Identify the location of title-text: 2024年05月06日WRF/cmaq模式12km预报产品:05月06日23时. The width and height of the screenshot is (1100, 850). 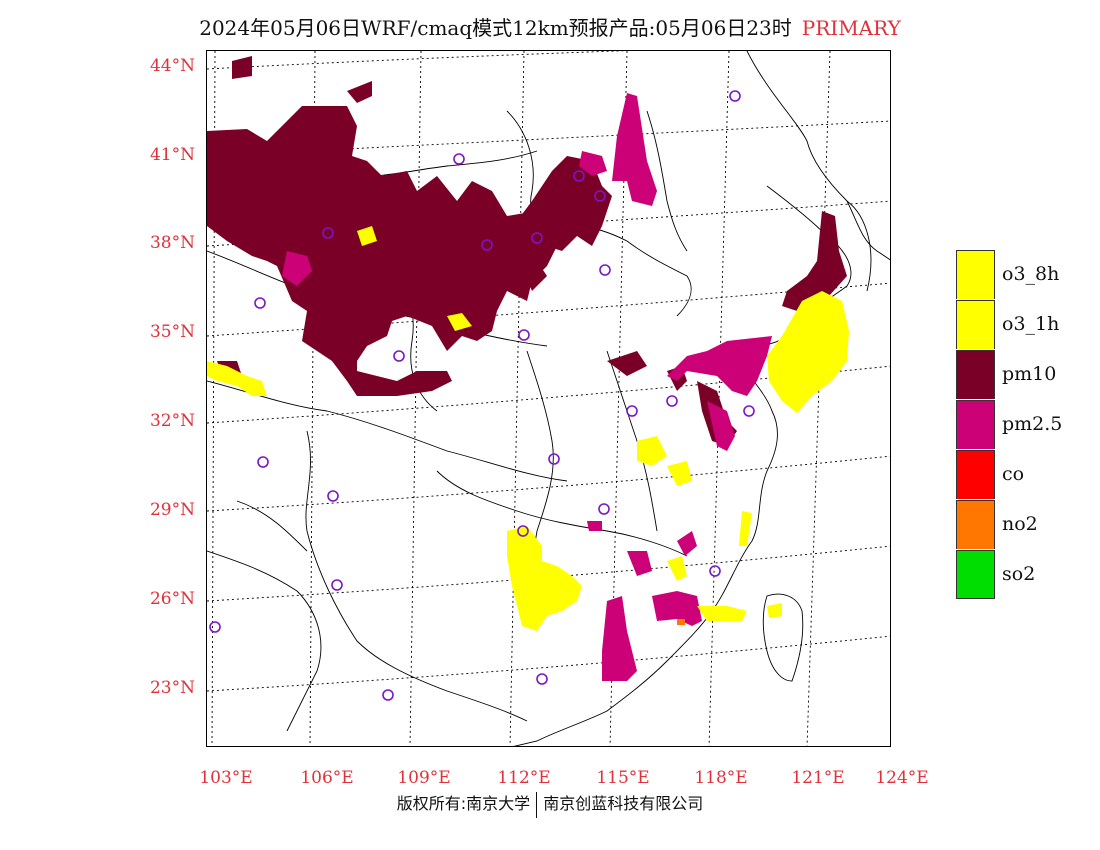
(495, 28).